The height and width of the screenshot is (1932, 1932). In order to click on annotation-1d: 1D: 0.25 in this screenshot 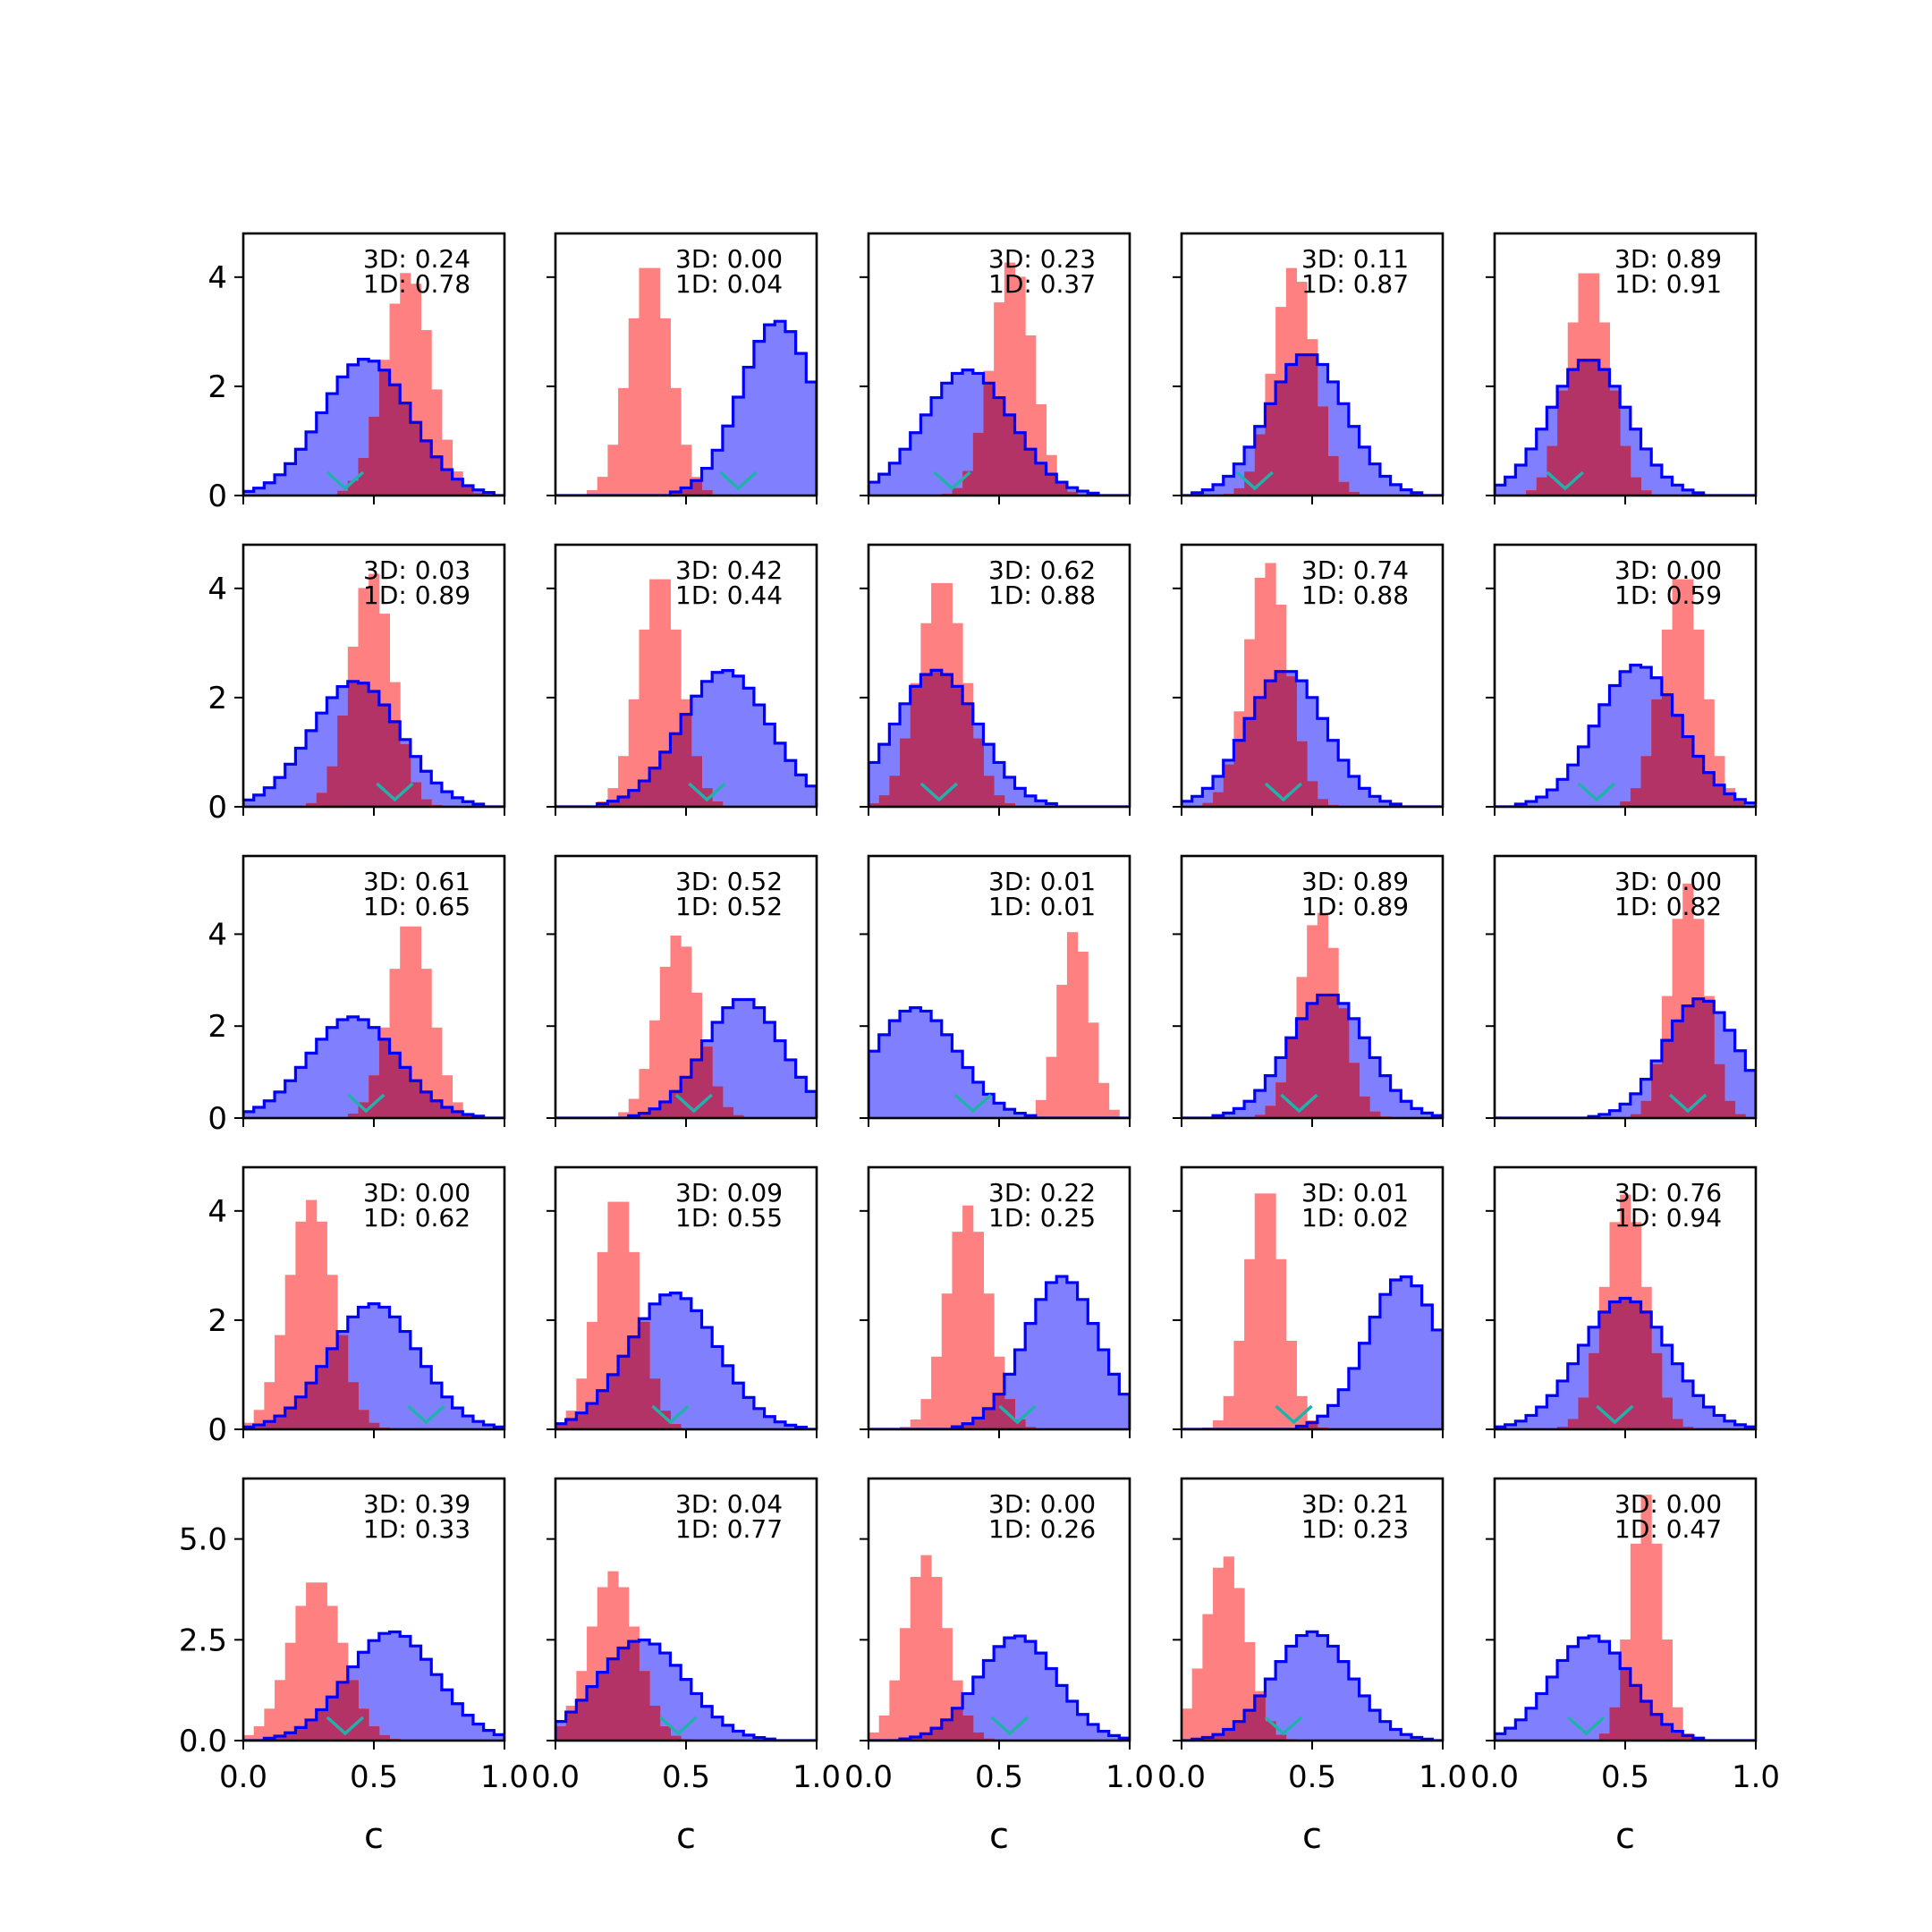, I will do `click(1042, 1218)`.